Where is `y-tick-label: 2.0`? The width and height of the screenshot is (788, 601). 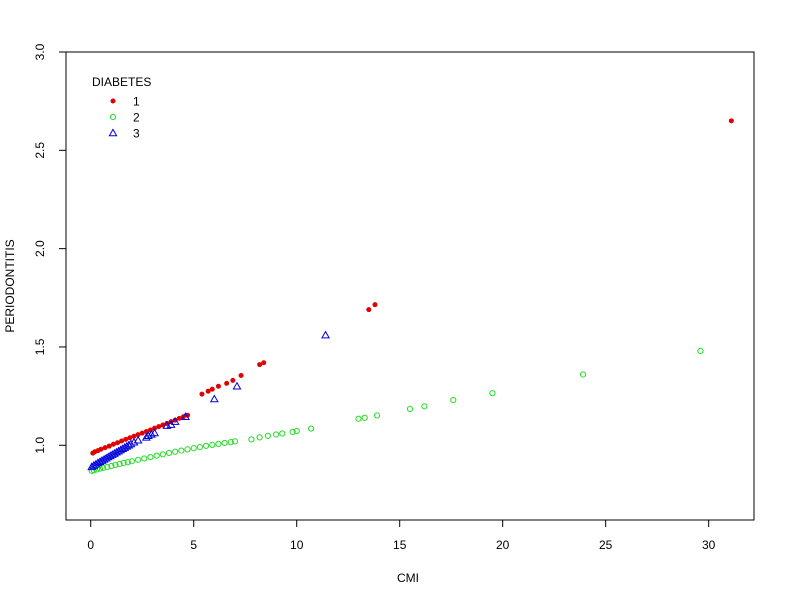 y-tick-label: 2.0 is located at coordinates (40, 248).